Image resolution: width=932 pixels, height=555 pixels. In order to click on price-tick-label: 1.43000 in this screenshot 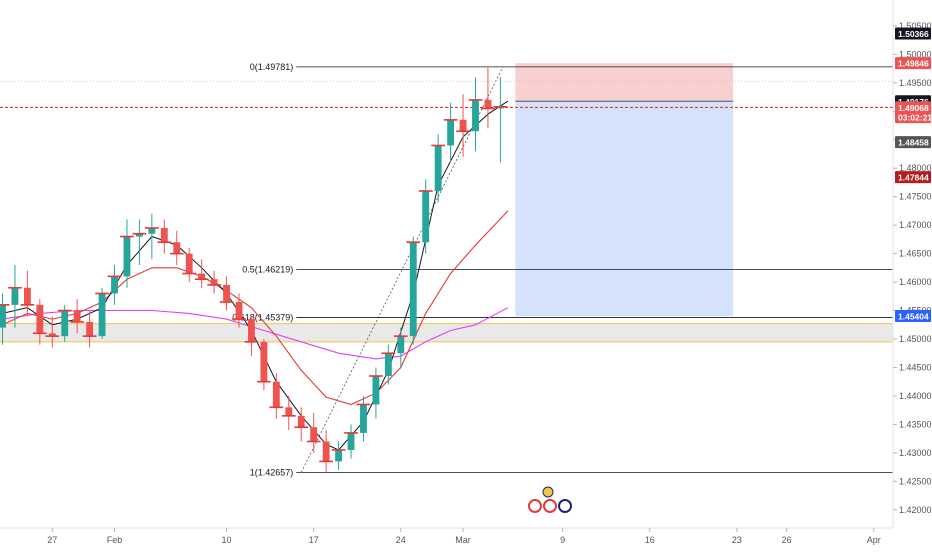, I will do `click(915, 453)`.